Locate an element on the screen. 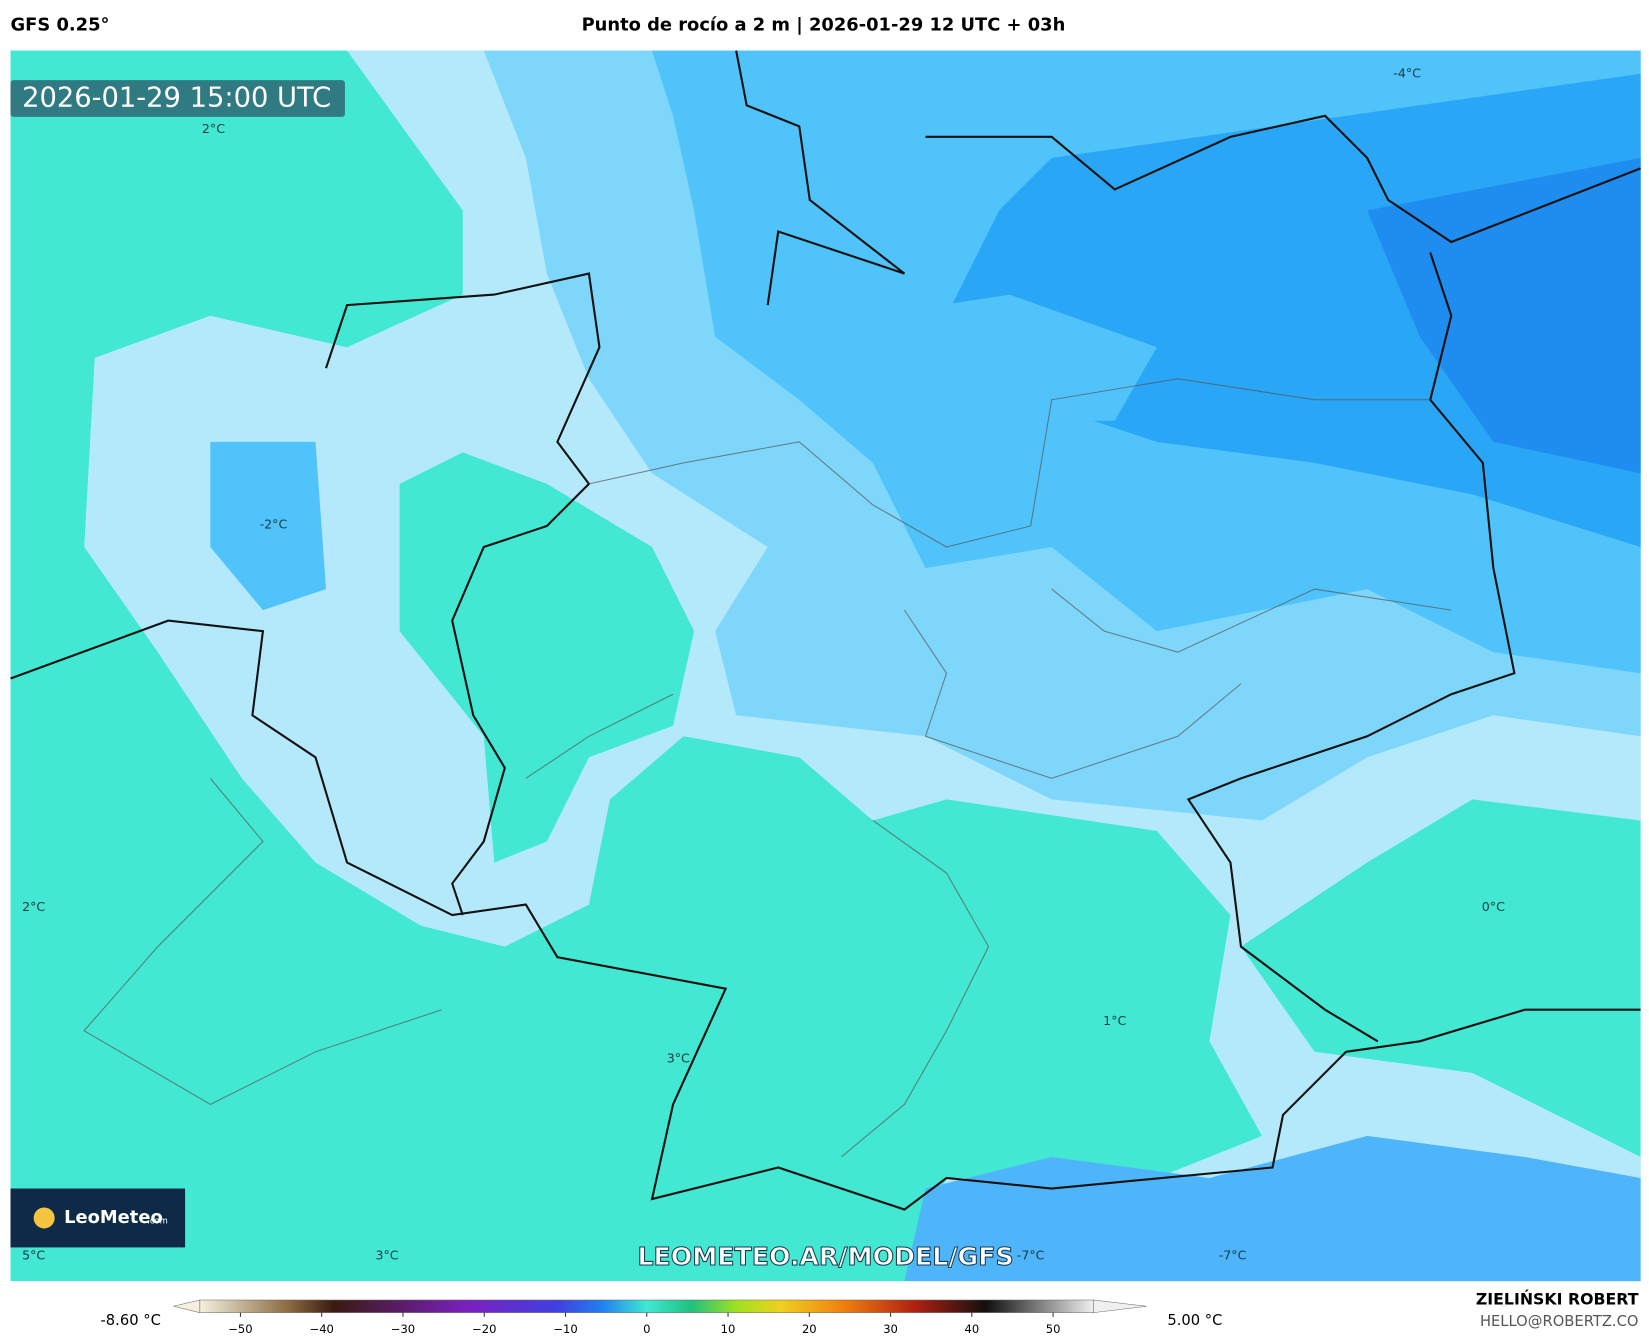 The width and height of the screenshot is (1649, 1338). region-sea is located at coordinates (236, 362).